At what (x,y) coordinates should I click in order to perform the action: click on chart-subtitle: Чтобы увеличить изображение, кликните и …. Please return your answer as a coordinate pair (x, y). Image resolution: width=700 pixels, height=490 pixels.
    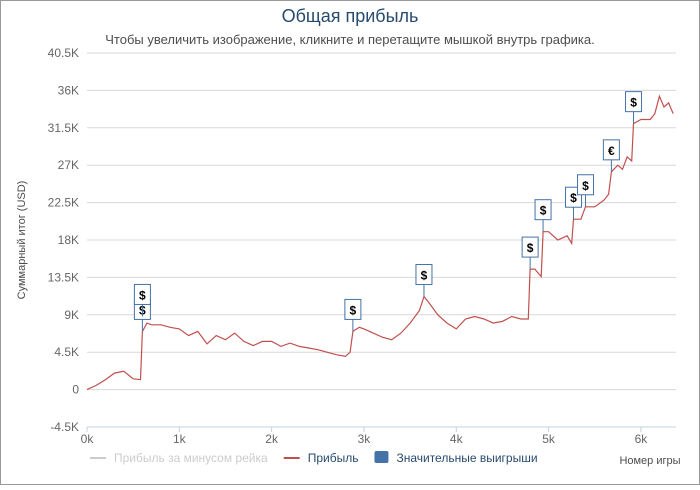
    Looking at the image, I should click on (349, 39).